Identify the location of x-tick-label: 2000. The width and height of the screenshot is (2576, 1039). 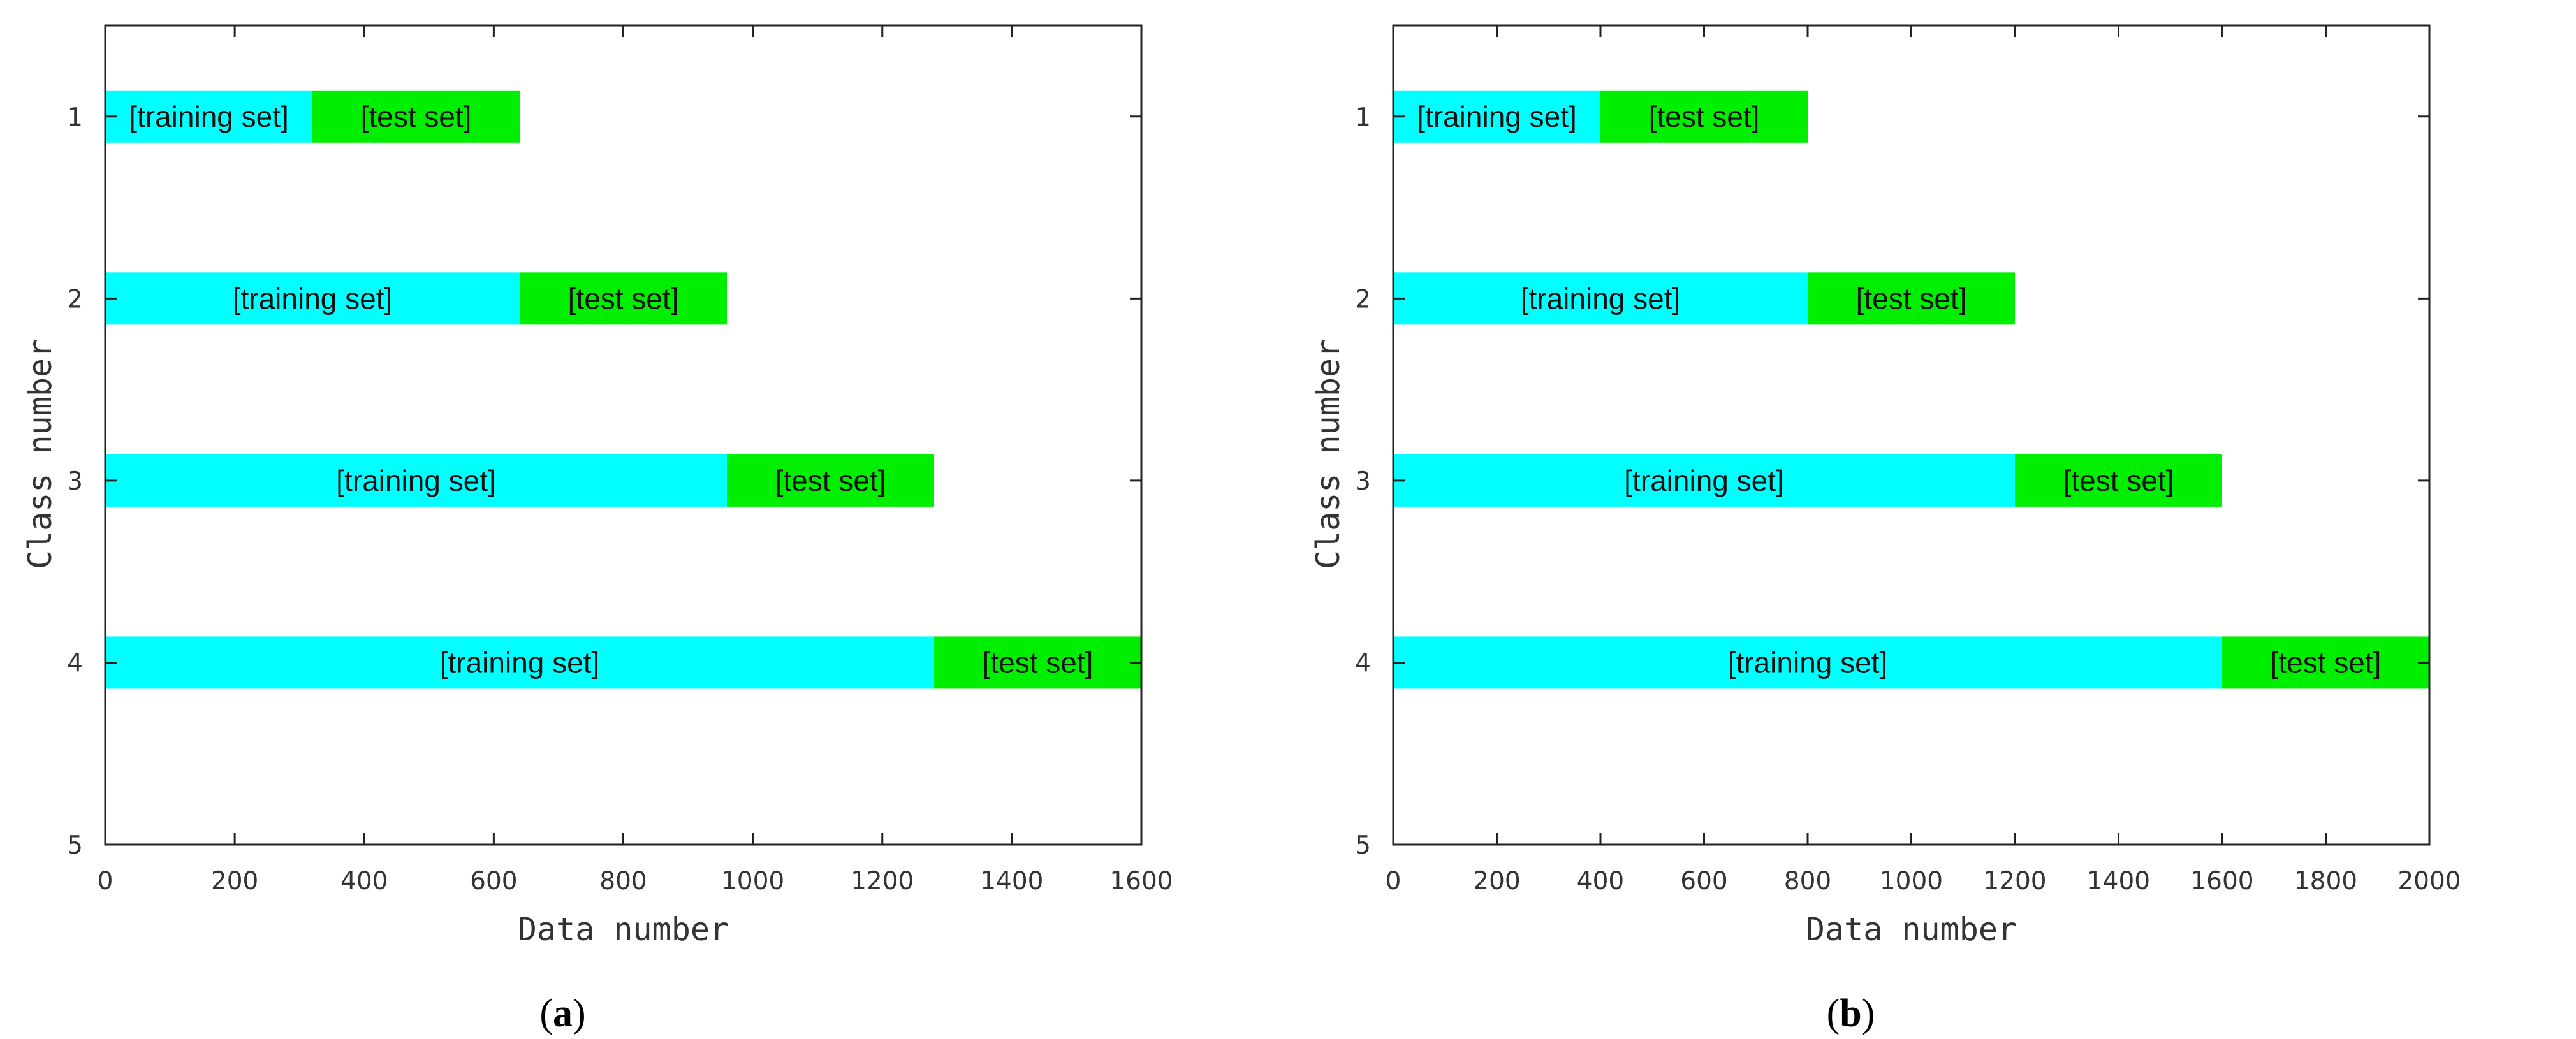
(2429, 881).